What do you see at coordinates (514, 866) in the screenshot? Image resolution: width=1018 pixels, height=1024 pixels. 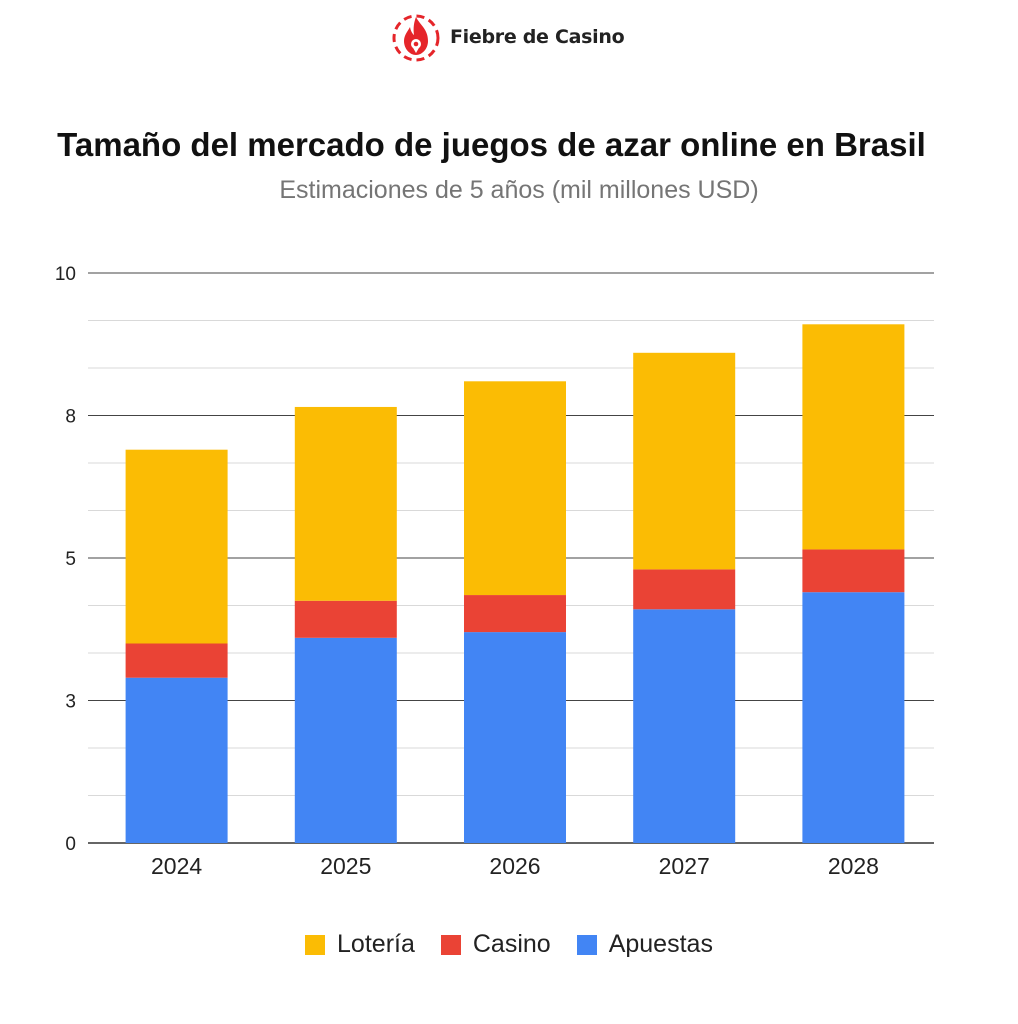 I see `x-tick-label: 2026` at bounding box center [514, 866].